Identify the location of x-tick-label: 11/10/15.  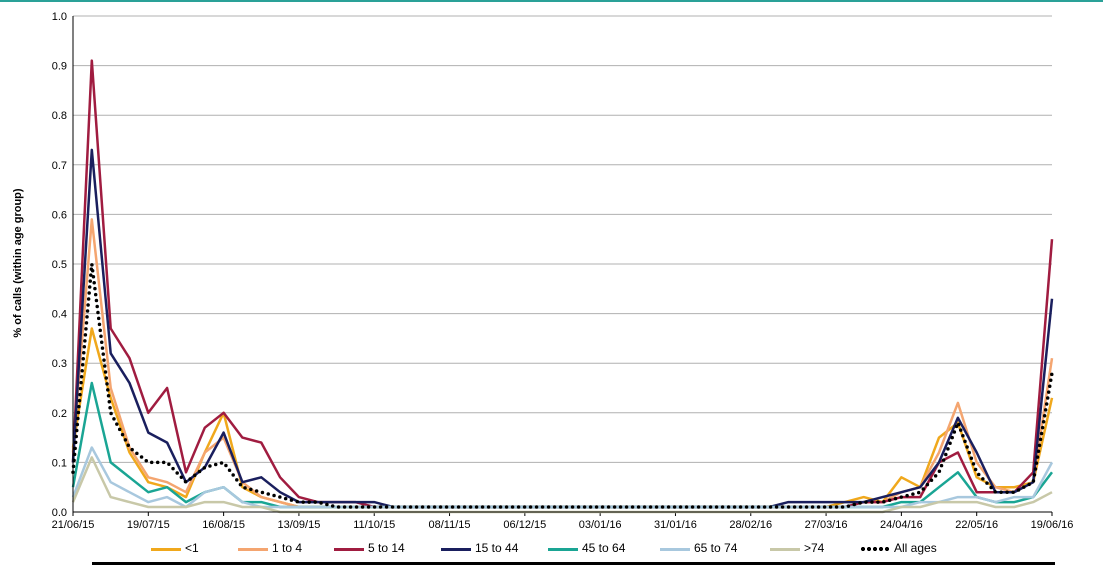
(374, 525).